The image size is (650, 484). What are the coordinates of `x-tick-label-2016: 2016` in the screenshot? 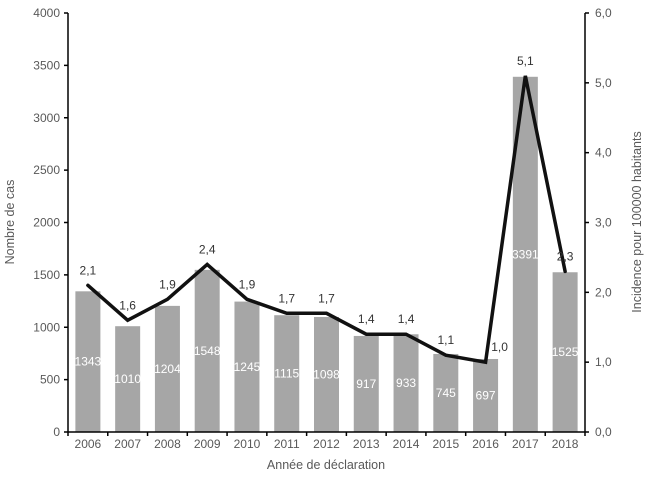 It's located at (485, 444).